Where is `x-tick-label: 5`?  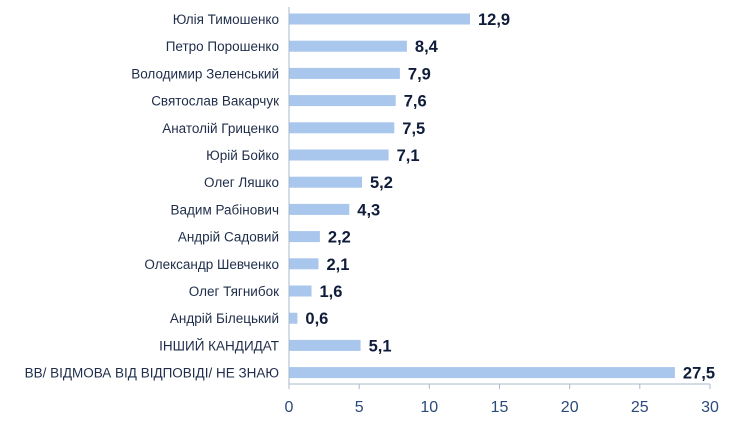 x-tick-label: 5 is located at coordinates (359, 407).